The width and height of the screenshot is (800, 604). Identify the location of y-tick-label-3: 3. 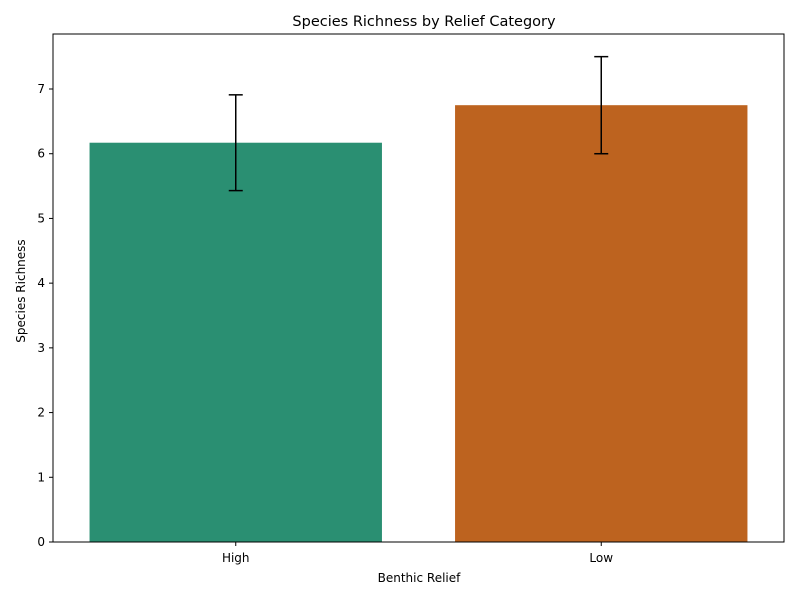
(41, 348).